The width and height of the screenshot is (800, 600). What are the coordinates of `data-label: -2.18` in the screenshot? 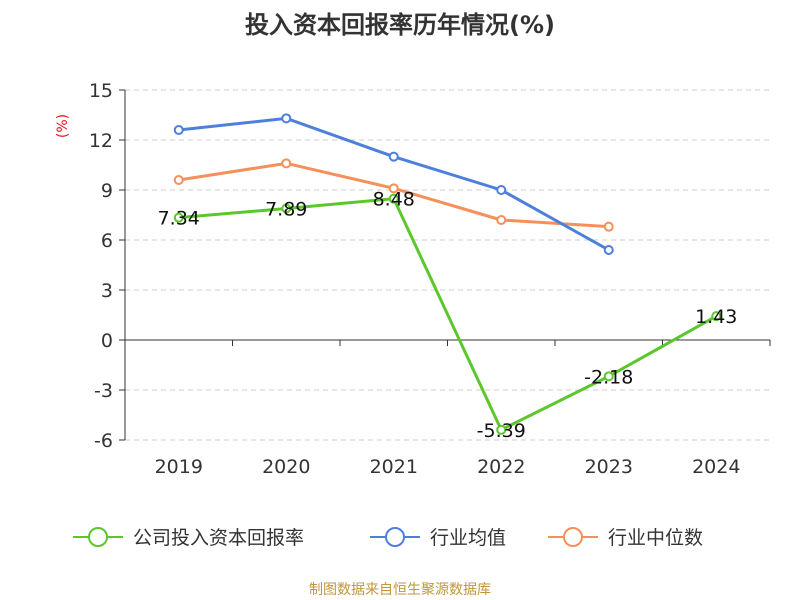 It's located at (608, 377).